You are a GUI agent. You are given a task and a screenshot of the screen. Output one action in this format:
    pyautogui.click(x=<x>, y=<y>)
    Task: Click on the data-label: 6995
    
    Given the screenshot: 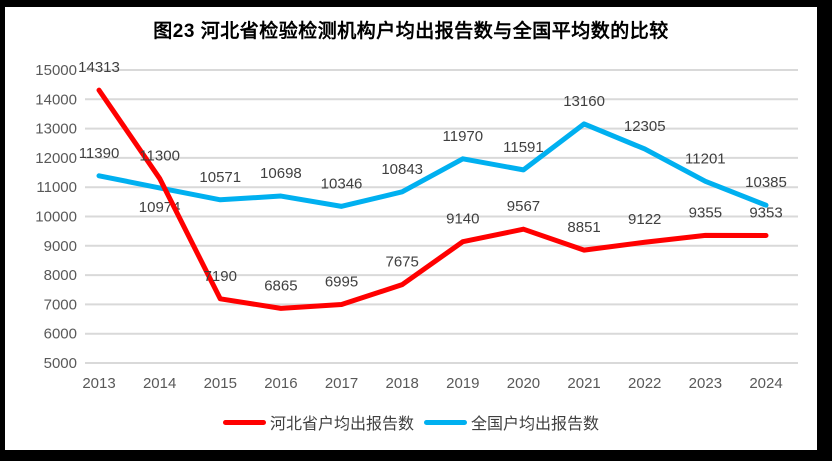 What is the action you would take?
    pyautogui.click(x=341, y=282)
    